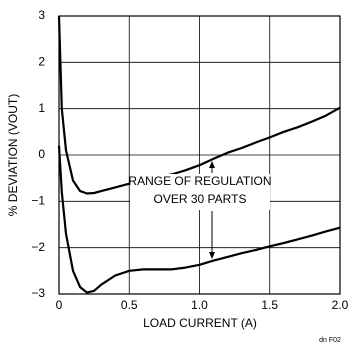 The image size is (348, 348). Describe the element at coordinates (38, 293) in the screenshot. I see `y-tick-label: −3` at that location.